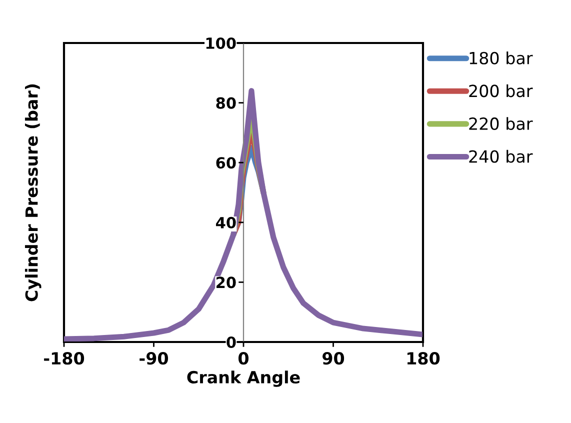  Describe the element at coordinates (501, 58) in the screenshot. I see `legend-label: 180 bar` at that location.